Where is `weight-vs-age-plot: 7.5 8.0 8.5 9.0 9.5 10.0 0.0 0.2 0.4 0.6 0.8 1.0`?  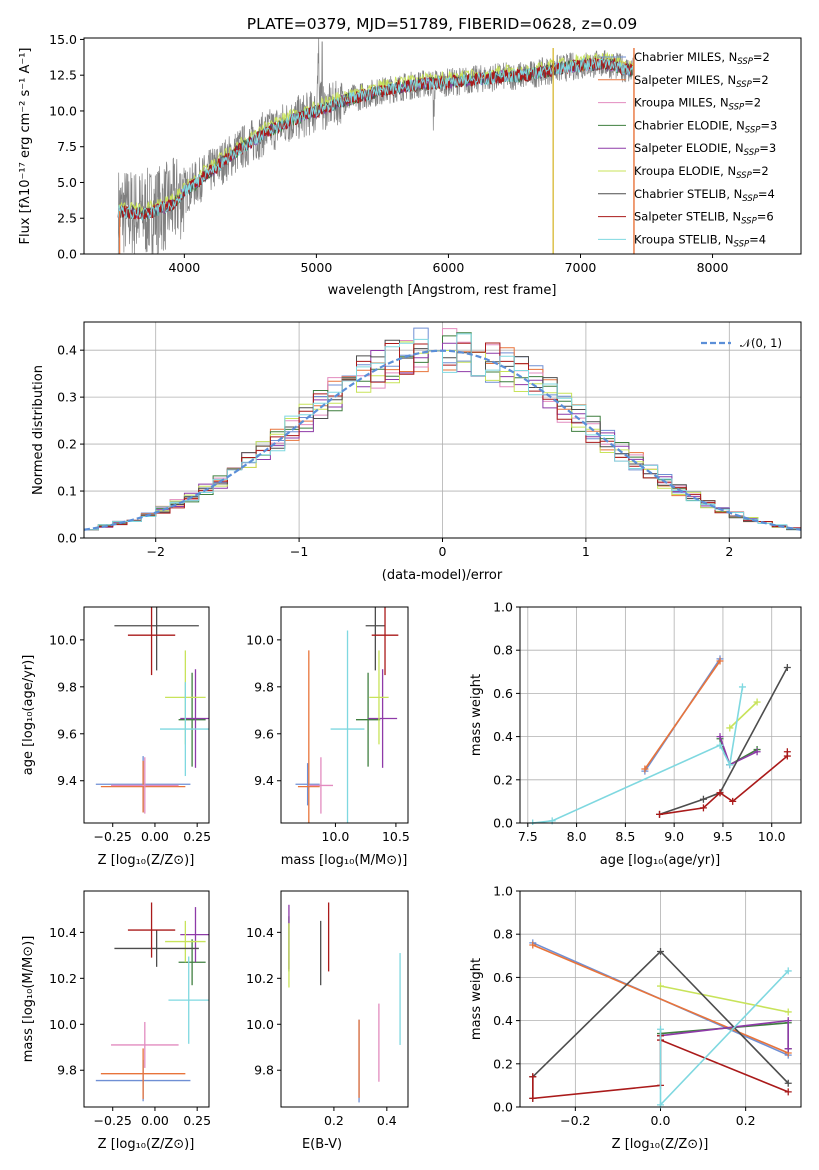
weight-vs-age-plot: 7.5 8.0 8.5 9.0 9.5 10.0 0.0 0.2 0.4 0.6 0.8 1.0 is located at coordinates (647, 722).